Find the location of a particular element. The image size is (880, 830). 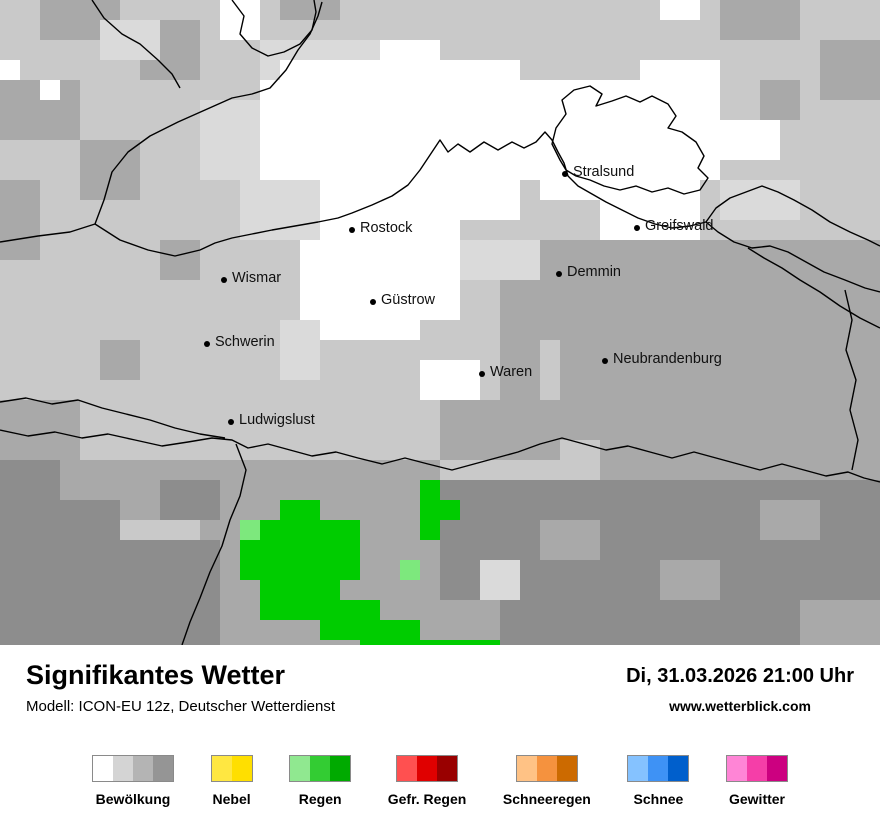

legend-item-gewitter: Gewitter is located at coordinates (757, 780).